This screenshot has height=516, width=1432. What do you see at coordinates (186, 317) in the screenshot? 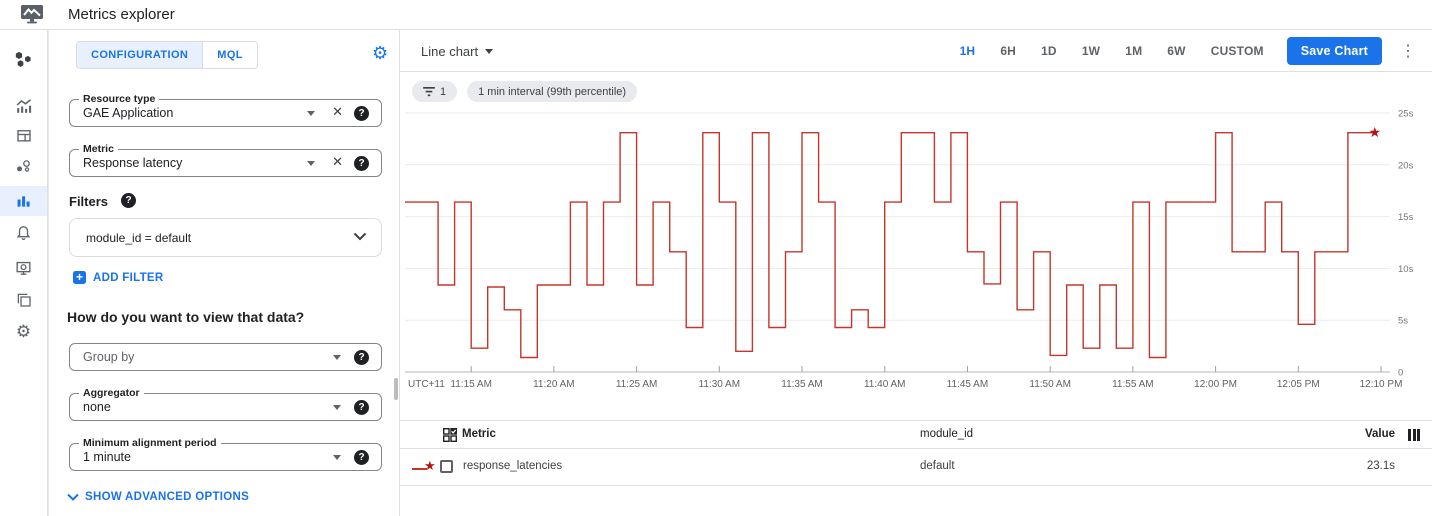
I see `view-data-heading: How do you want to view that data?` at bounding box center [186, 317].